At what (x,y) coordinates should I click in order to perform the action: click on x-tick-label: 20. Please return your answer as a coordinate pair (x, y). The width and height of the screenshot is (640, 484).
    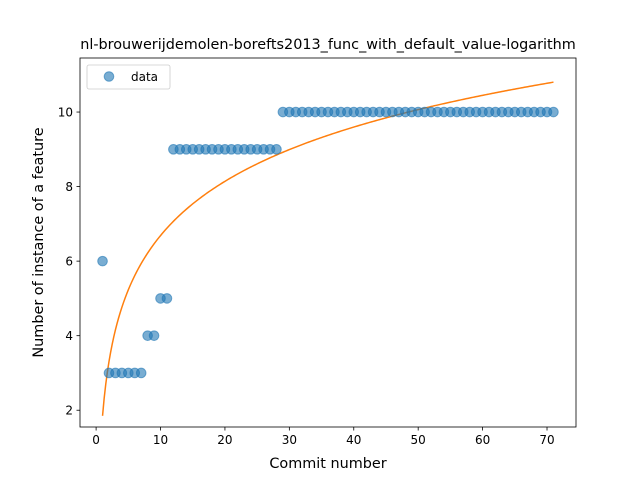
    Looking at the image, I should click on (224, 440).